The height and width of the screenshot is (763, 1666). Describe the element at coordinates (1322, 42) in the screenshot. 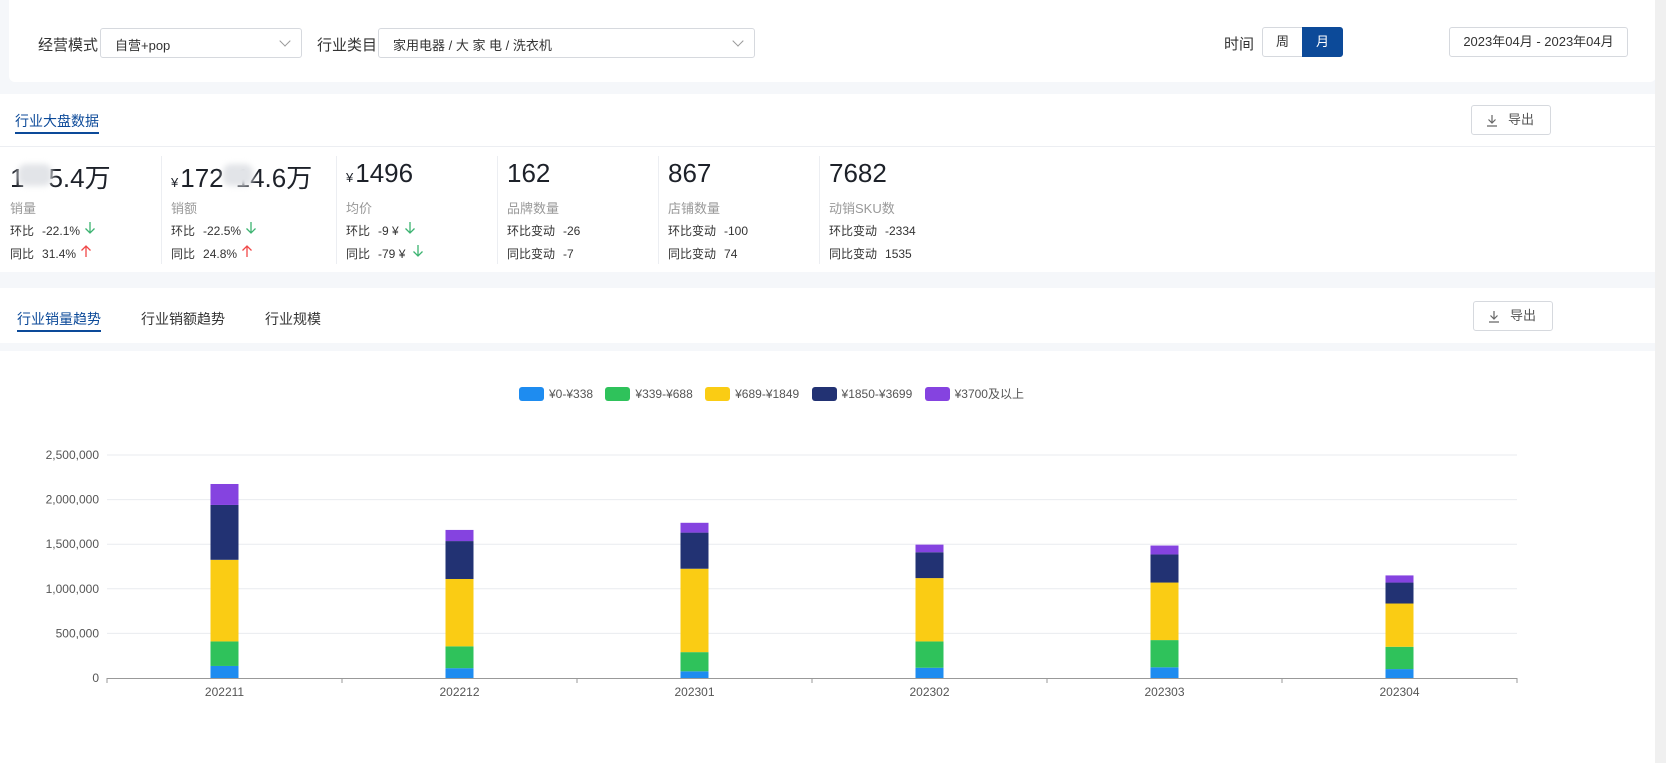

I see `time-month-button: 月` at that location.